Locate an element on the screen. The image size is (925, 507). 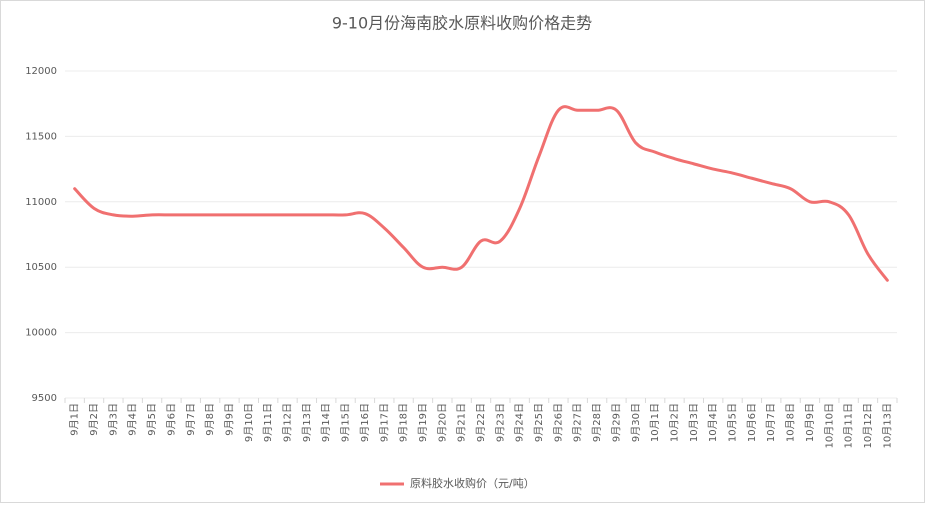
x-tick-label: 9月16日 is located at coordinates (365, 422).